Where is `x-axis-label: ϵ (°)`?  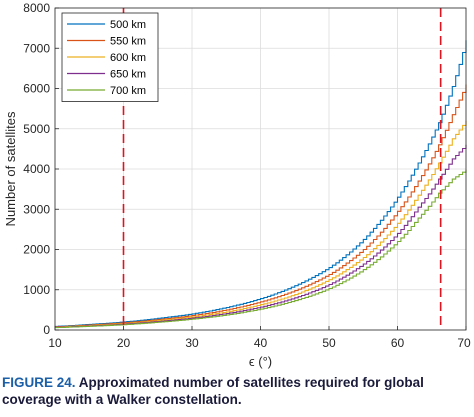 x-axis-label: ϵ (°) is located at coordinates (260, 361).